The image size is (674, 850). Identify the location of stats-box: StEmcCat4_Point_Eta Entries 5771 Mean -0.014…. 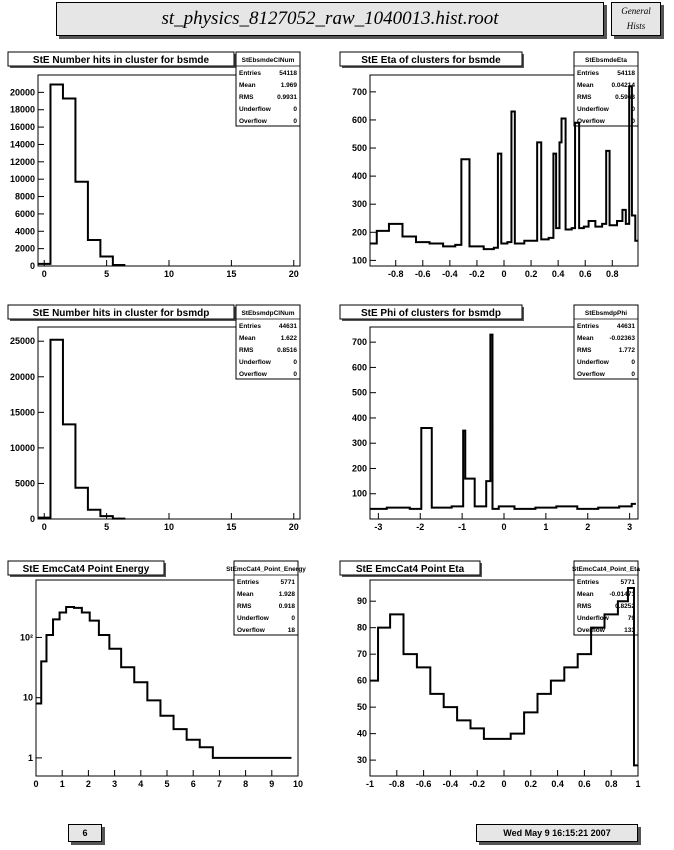
(606, 598).